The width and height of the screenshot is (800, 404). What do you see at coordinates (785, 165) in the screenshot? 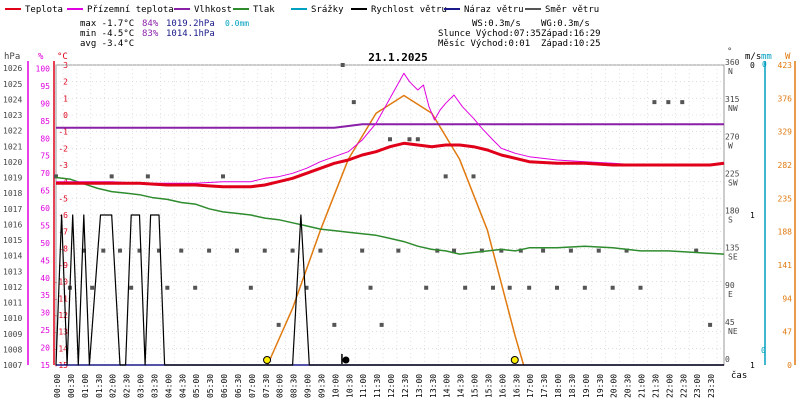
I see `sun-tick-label: 282` at bounding box center [785, 165].